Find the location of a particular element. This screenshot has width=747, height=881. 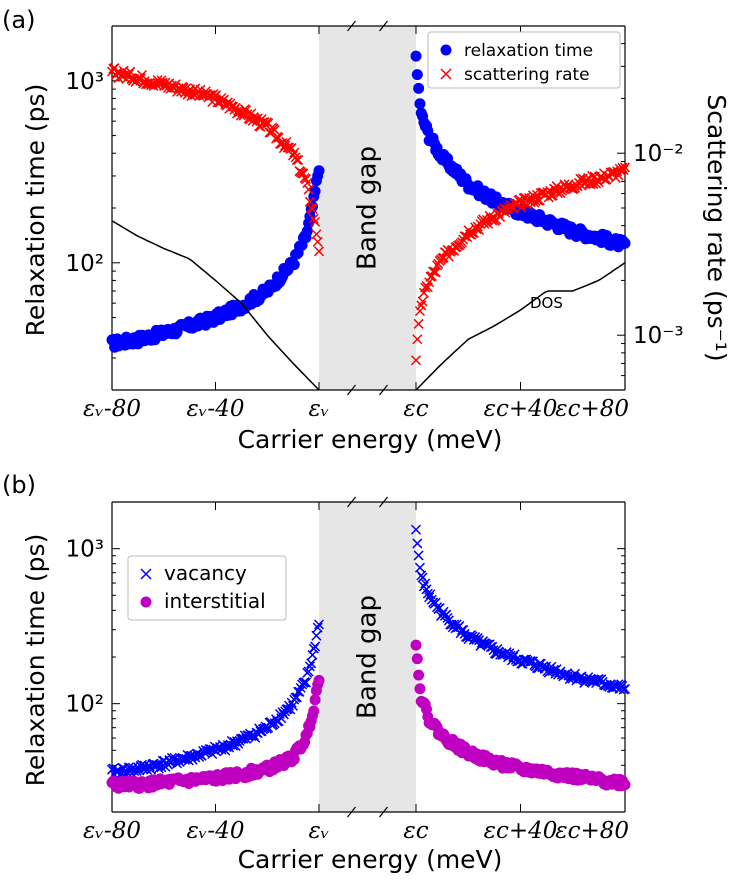

band-gap-label: Band gap is located at coordinates (368, 208).